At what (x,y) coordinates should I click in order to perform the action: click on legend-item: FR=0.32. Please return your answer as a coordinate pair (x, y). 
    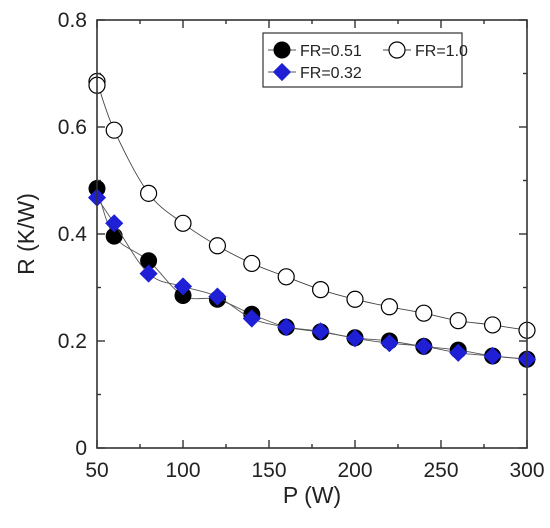
    Looking at the image, I should click on (315, 72).